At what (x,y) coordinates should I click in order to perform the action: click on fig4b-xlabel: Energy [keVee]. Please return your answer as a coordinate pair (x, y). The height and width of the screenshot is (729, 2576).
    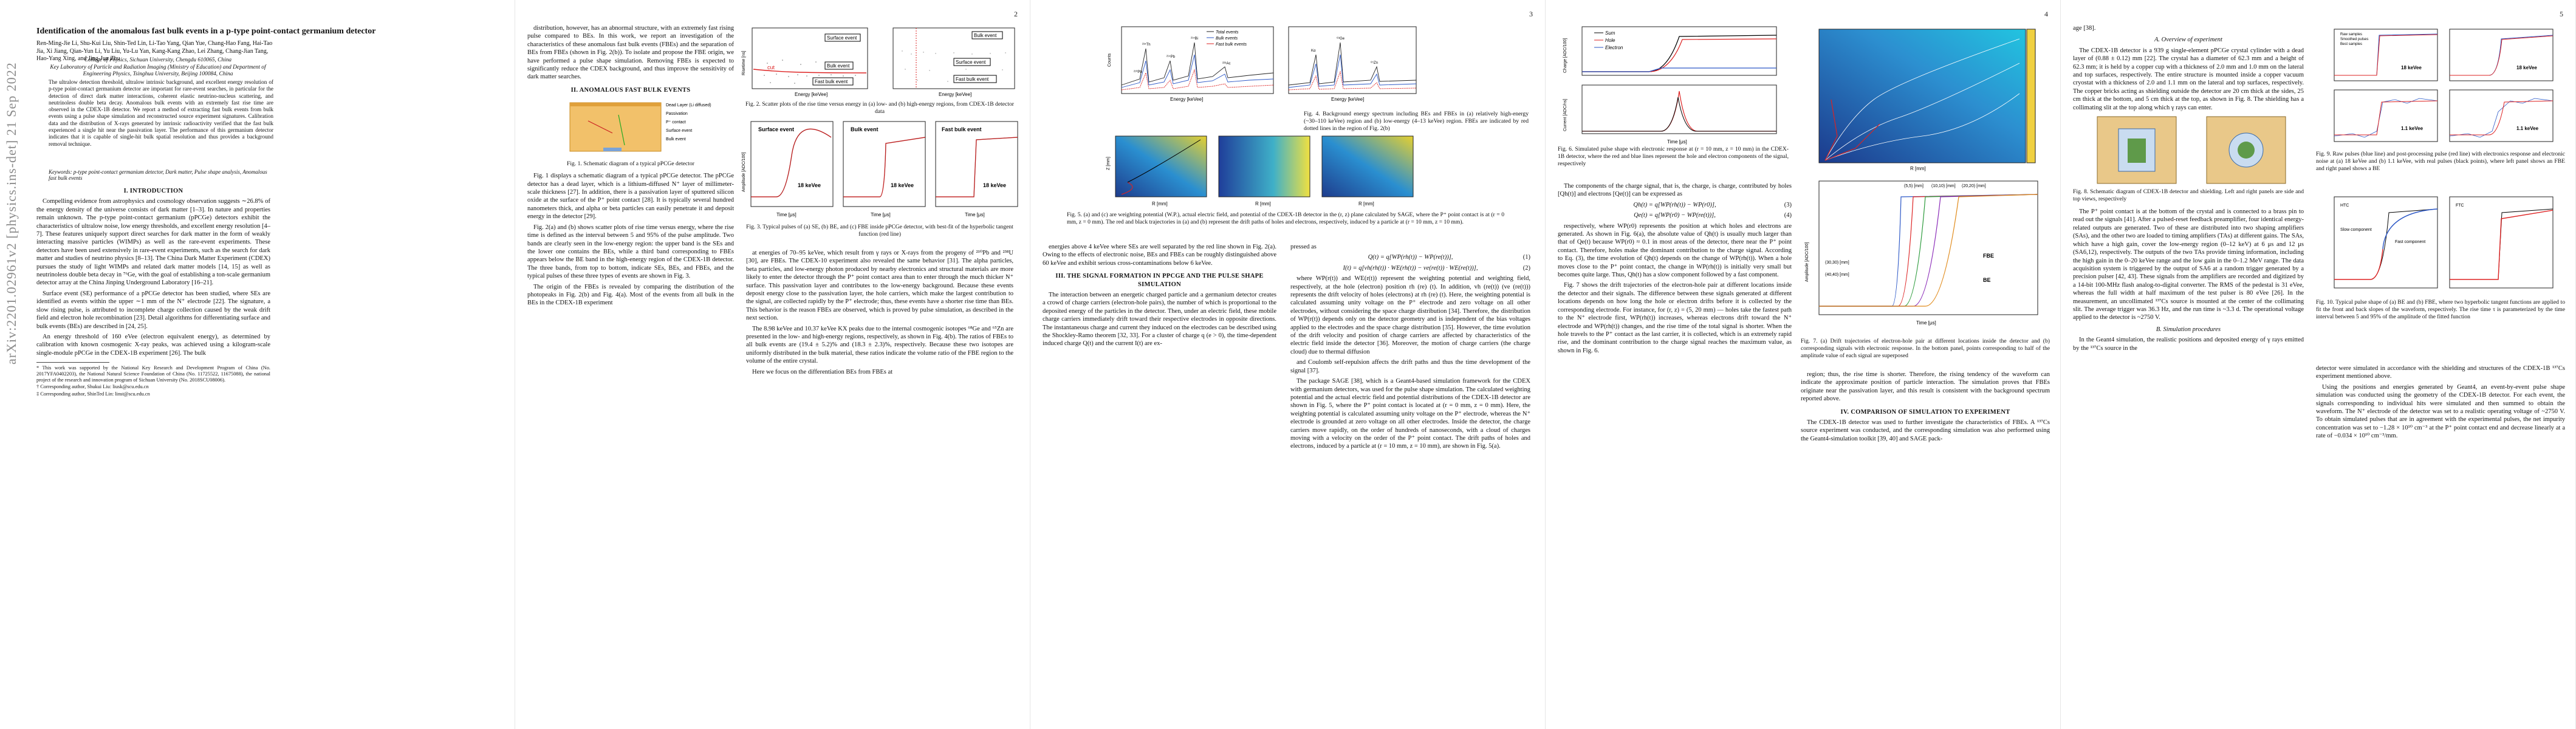
    Looking at the image, I should click on (1348, 100).